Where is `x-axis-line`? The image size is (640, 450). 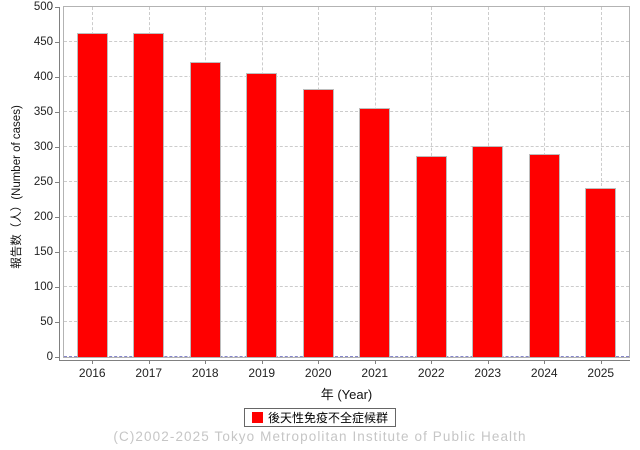
x-axis-line is located at coordinates (344, 360).